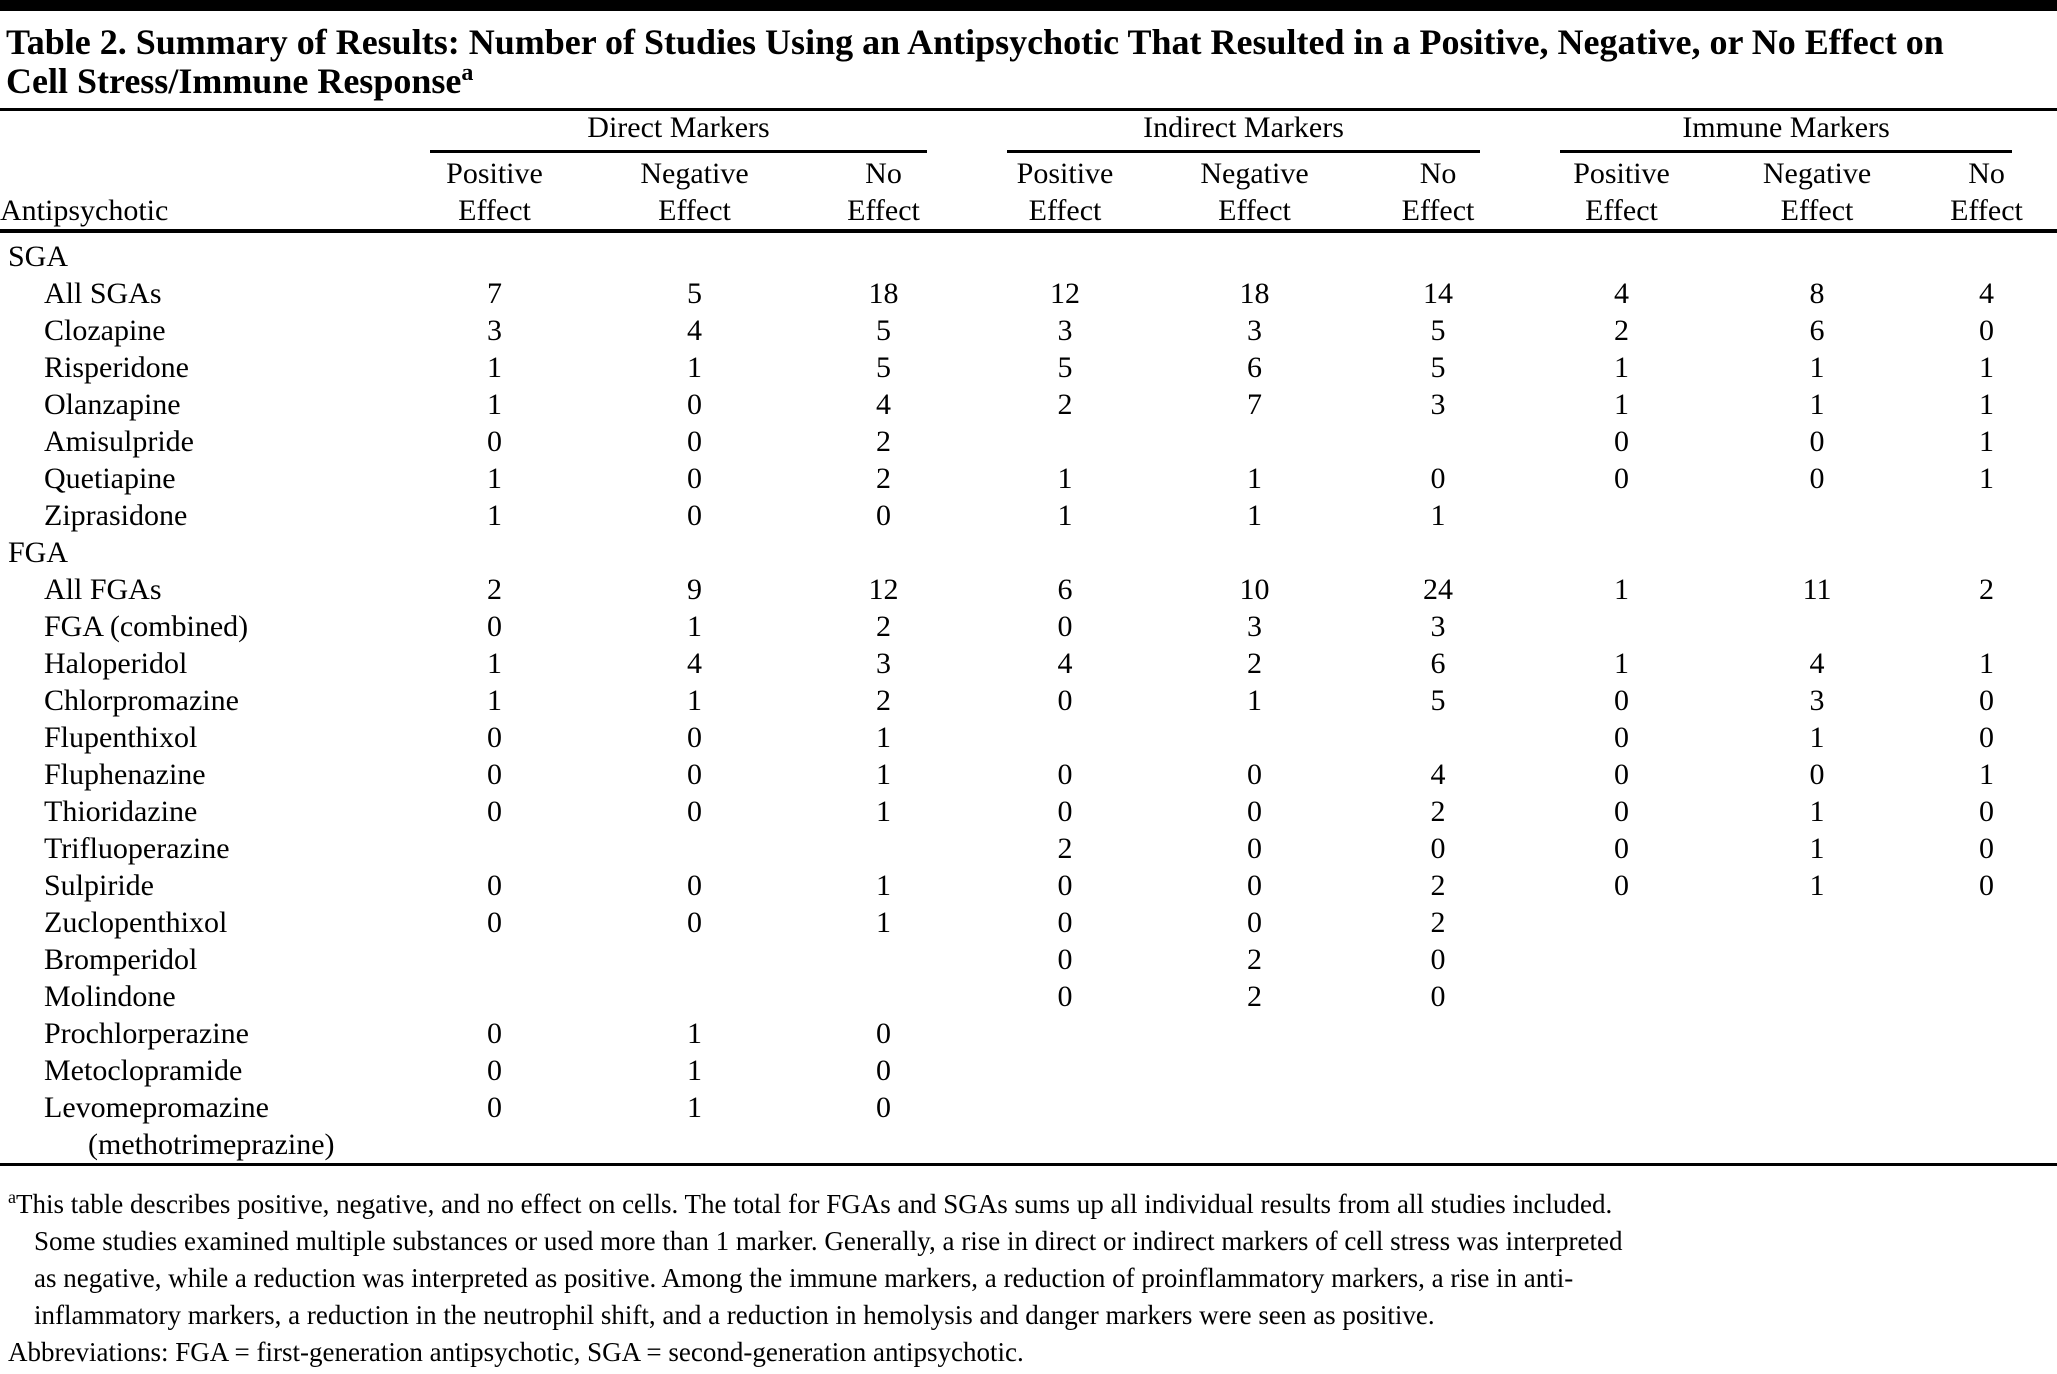  I want to click on table-row: Fluphenazine 0 0 1 0 0 4 0 0 1, so click(1028, 774).